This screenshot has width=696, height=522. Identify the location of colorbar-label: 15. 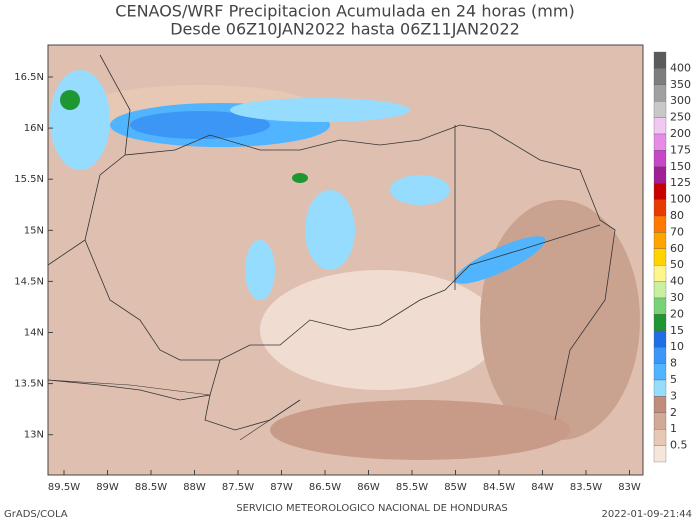
(677, 330).